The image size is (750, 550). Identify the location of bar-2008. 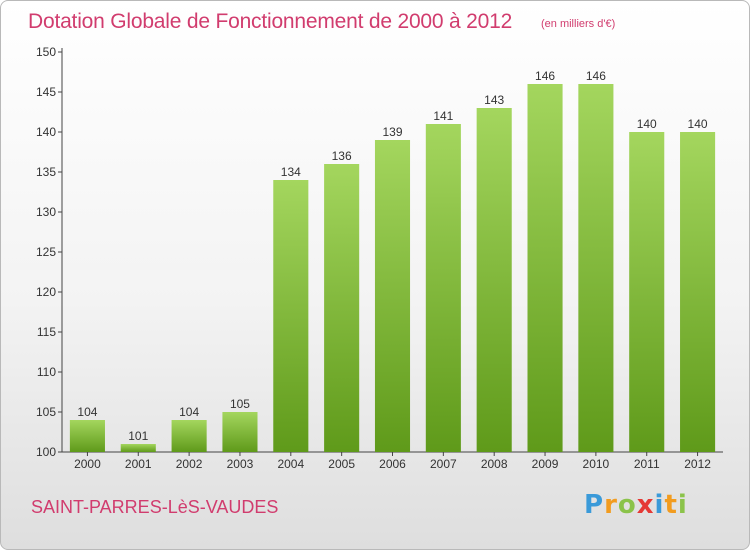
(494, 280).